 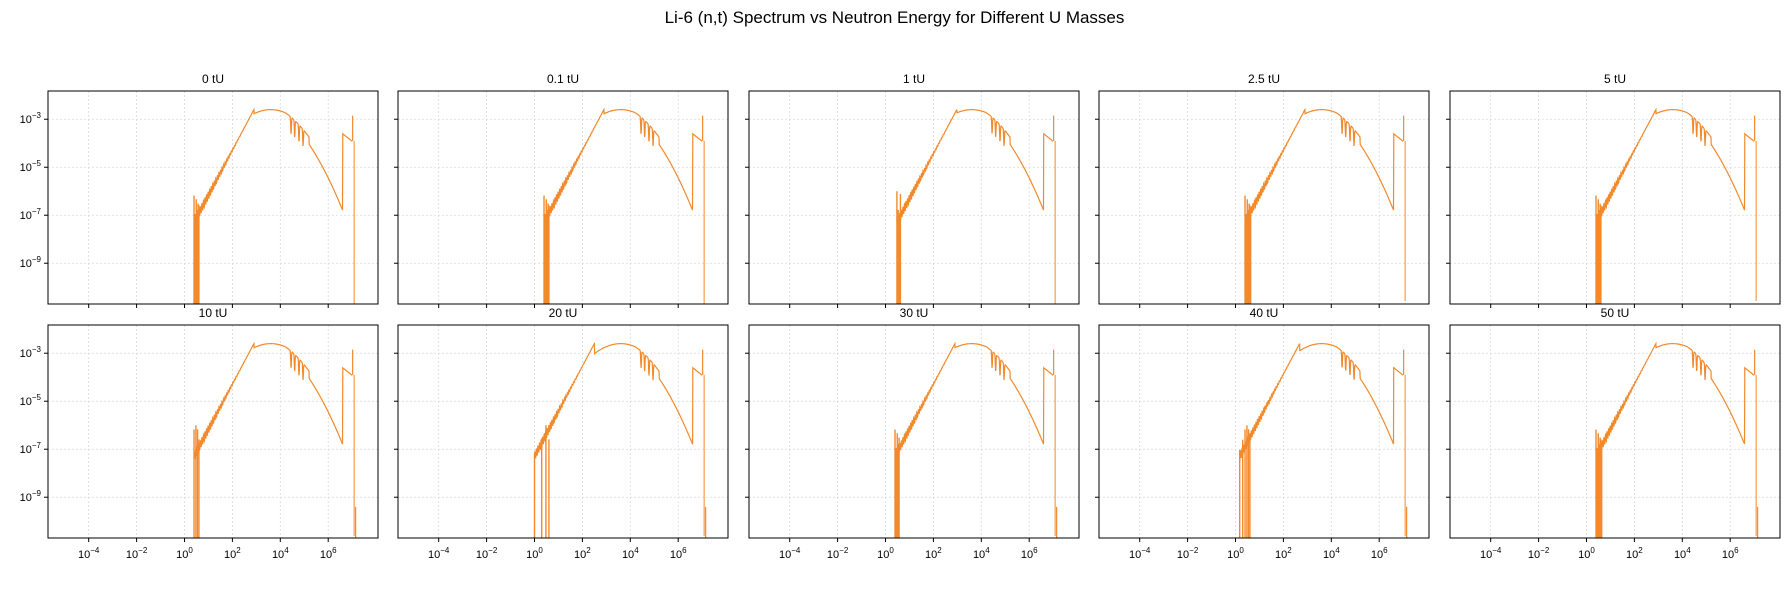 What do you see at coordinates (914, 313) in the screenshot?
I see `panel-title: 30 tU` at bounding box center [914, 313].